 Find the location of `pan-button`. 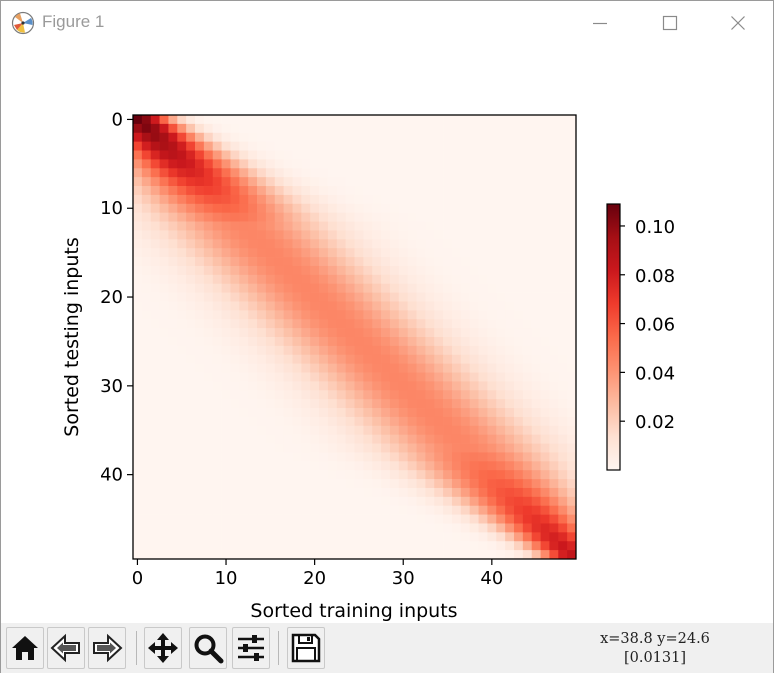

pan-button is located at coordinates (163, 648).